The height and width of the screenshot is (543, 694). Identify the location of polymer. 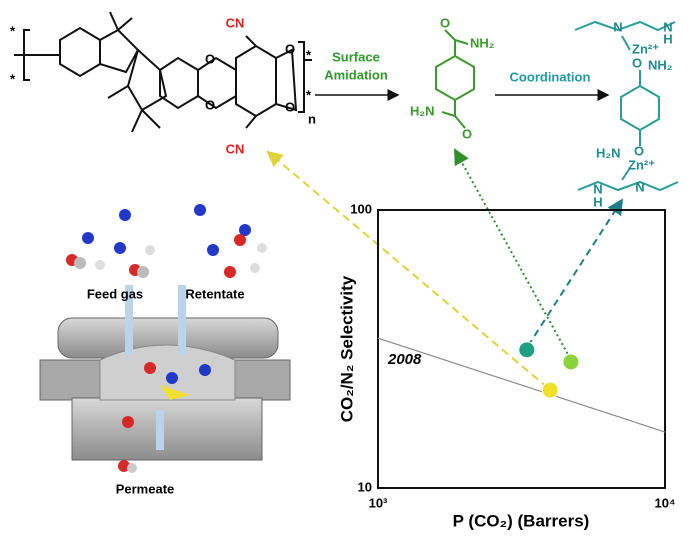
(163, 72).